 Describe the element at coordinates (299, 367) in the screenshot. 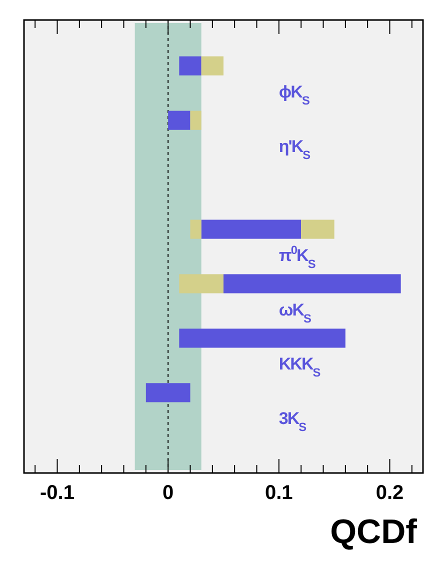

I see `y-tick-label: KKK$_{S}$` at that location.